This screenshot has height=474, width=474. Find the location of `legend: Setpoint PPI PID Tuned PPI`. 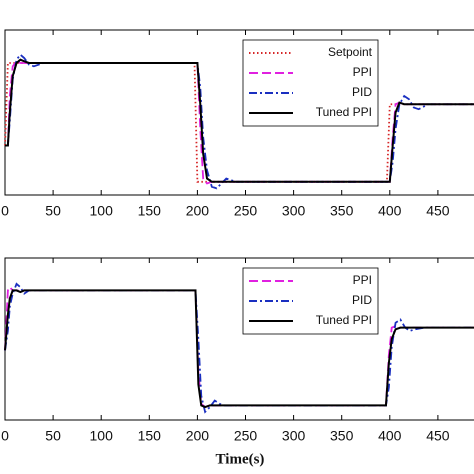

legend: Setpoint PPI PID Tuned PPI is located at coordinates (310, 83).